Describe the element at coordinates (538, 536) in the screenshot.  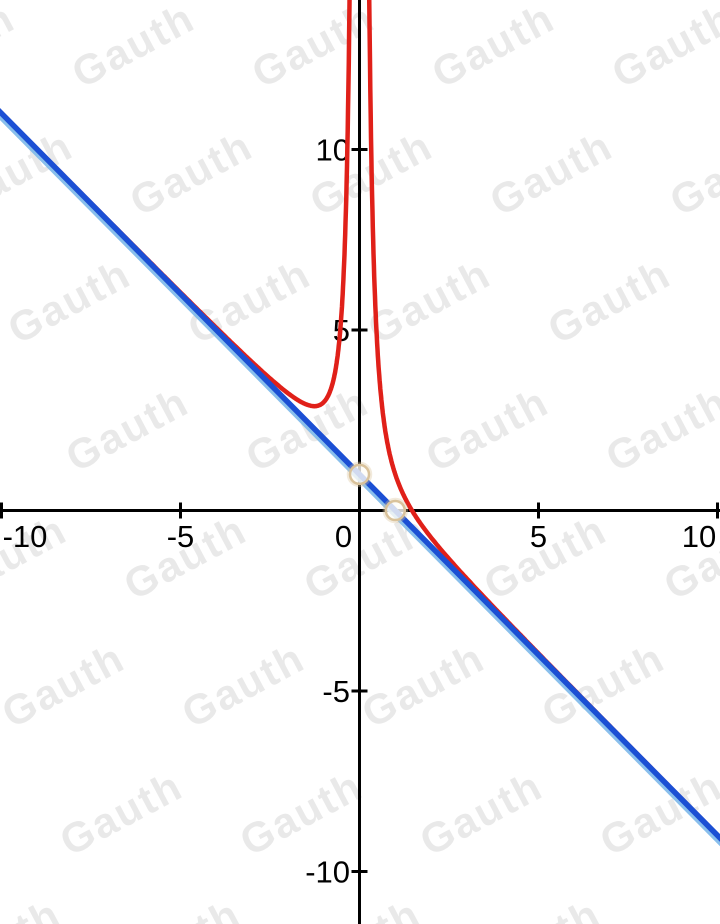
I see `x-tick-label: 5` at that location.